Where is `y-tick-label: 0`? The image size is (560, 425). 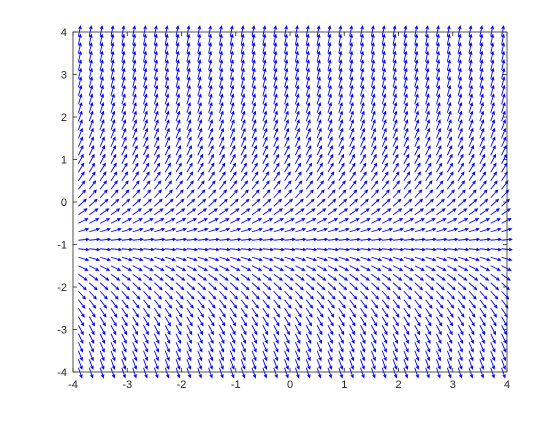
y-tick-label: 0 is located at coordinates (64, 203).